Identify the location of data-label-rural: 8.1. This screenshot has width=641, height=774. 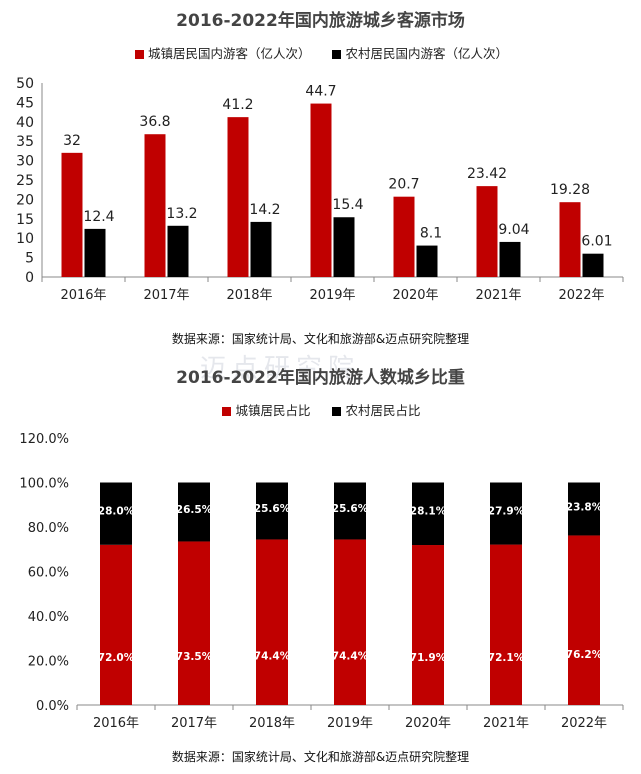
(431, 234).